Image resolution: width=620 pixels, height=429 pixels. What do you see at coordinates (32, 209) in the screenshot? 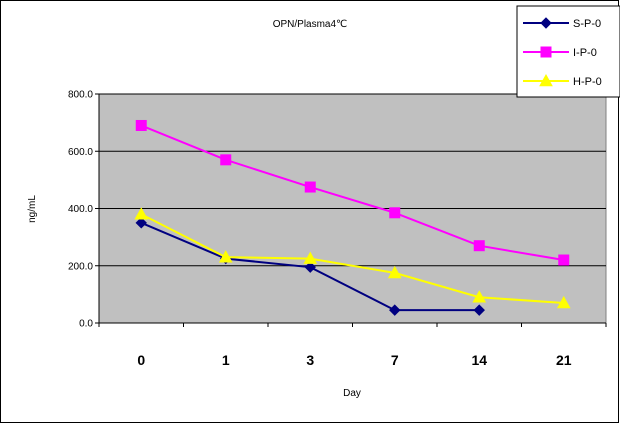
I see `y-axis-label: ng/mL` at bounding box center [32, 209].